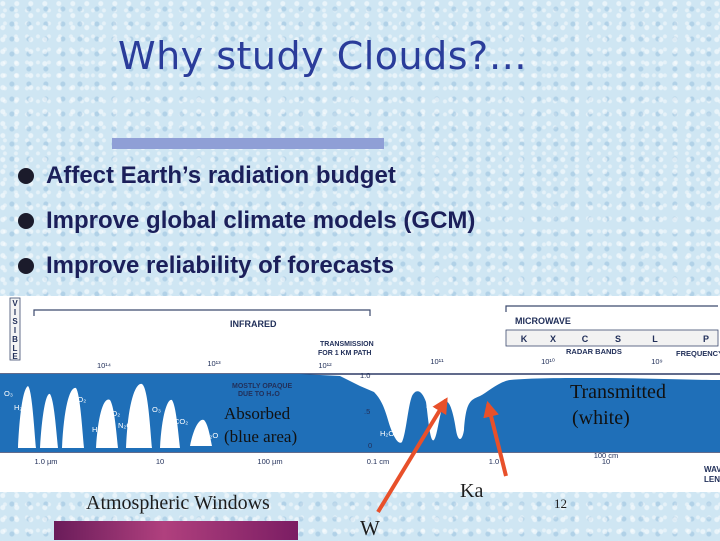 The height and width of the screenshot is (541, 720). I want to click on transmitted-label-line2: (white), so click(601, 418).